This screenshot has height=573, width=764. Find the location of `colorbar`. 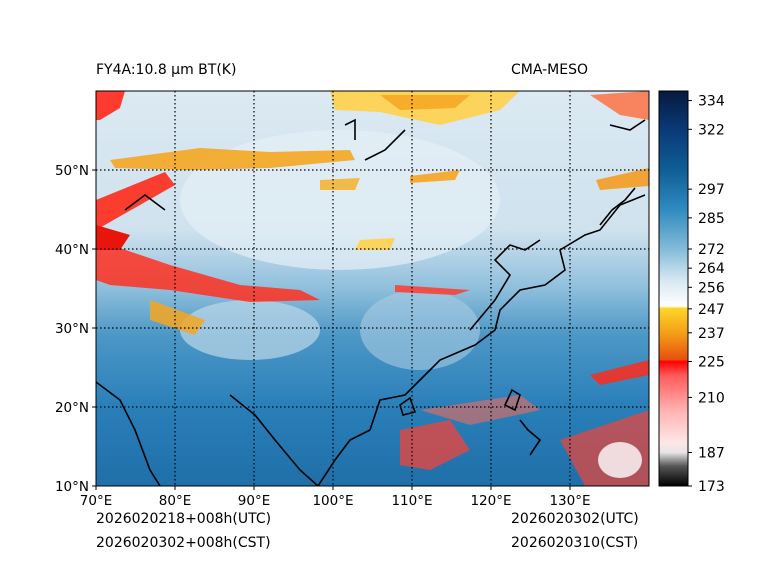

colorbar is located at coordinates (673, 288).